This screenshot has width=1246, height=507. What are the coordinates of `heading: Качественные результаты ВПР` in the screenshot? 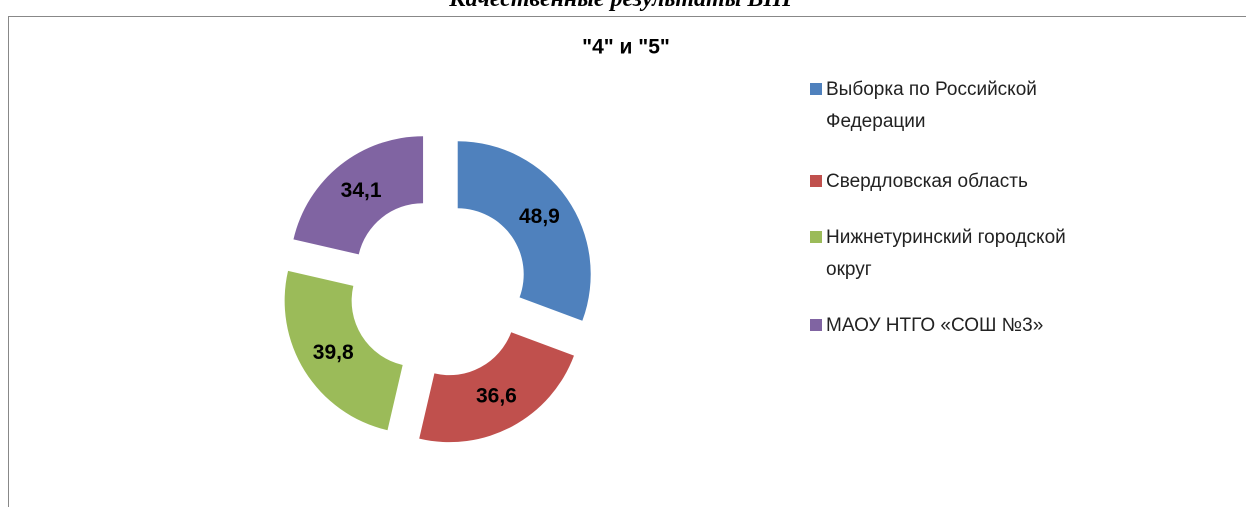 It's located at (623, 6).